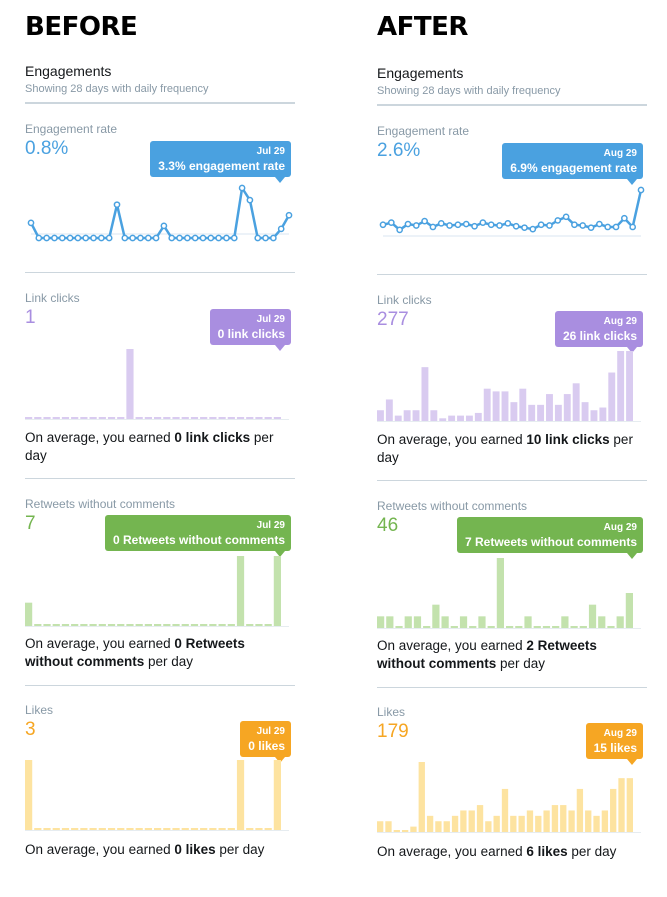 This screenshot has width=667, height=897. I want to click on avg-value: 2 Retweets without comments, so click(487, 654).